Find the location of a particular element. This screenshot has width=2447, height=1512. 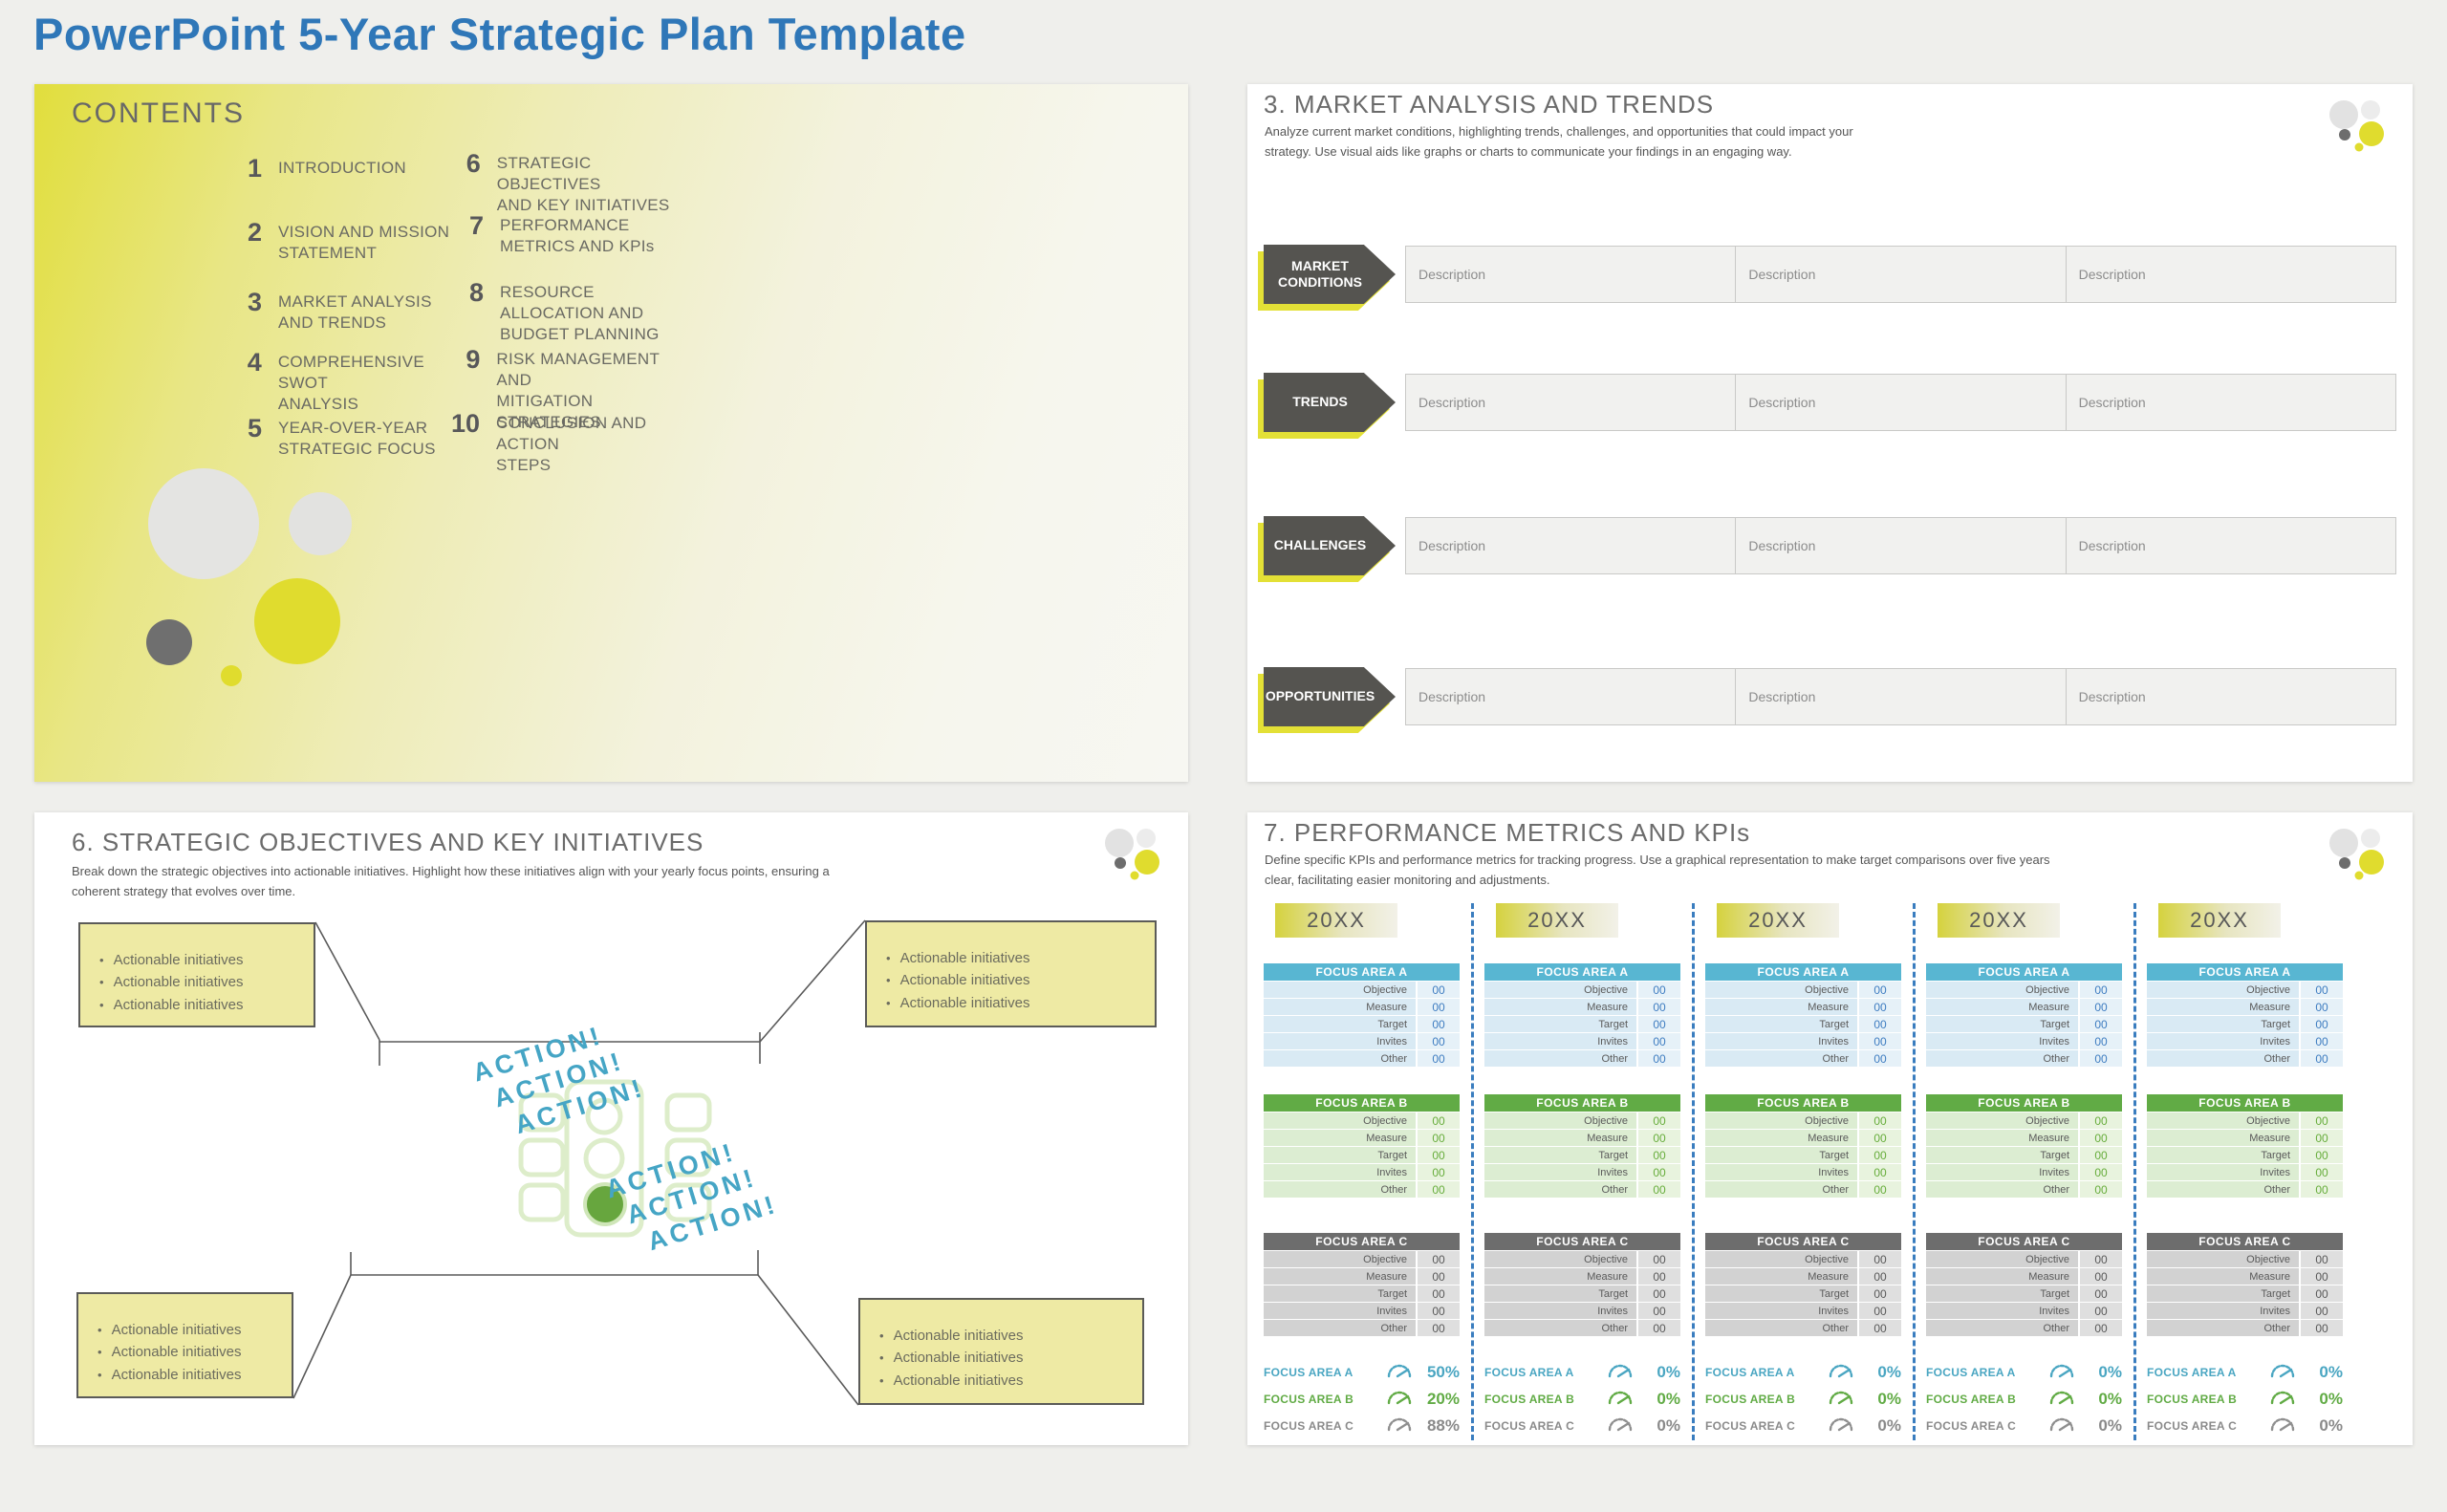

gauge-icon is located at coordinates (1620, 1425).